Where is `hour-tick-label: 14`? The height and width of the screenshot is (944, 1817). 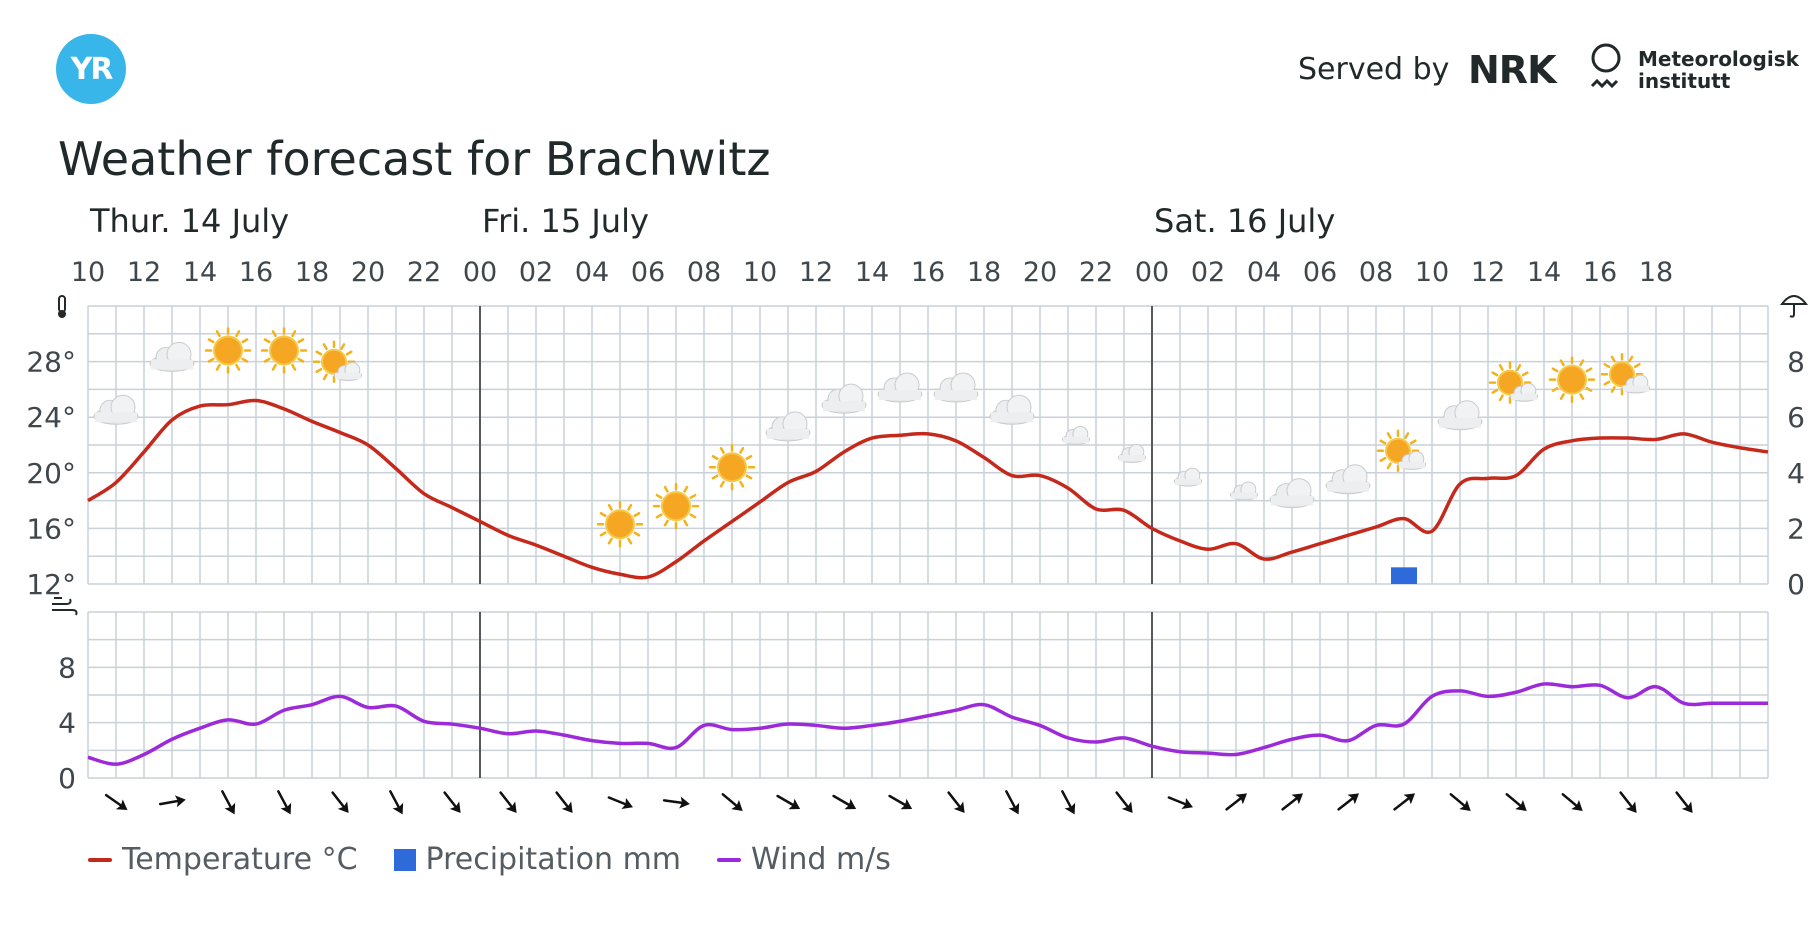 hour-tick-label: 14 is located at coordinates (1544, 272).